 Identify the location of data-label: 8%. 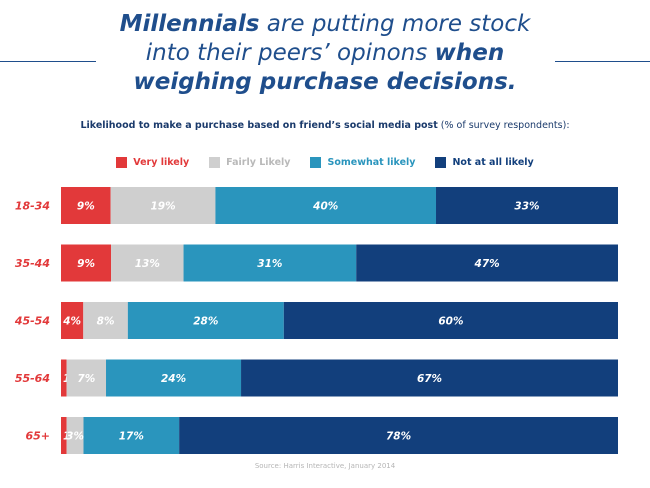
(106, 322).